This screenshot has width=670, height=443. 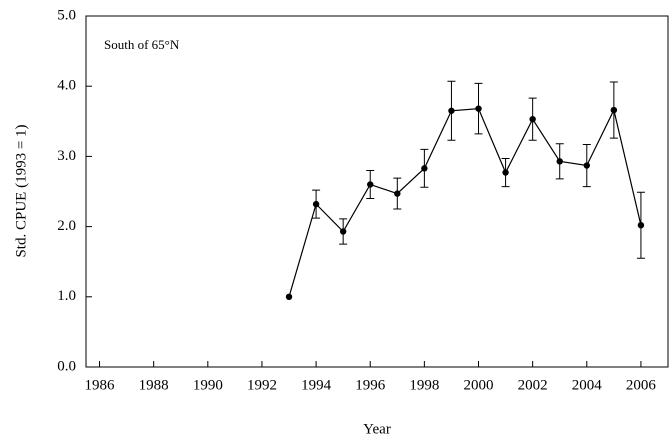 I want to click on annotation: South of 65°N, so click(x=142, y=44).